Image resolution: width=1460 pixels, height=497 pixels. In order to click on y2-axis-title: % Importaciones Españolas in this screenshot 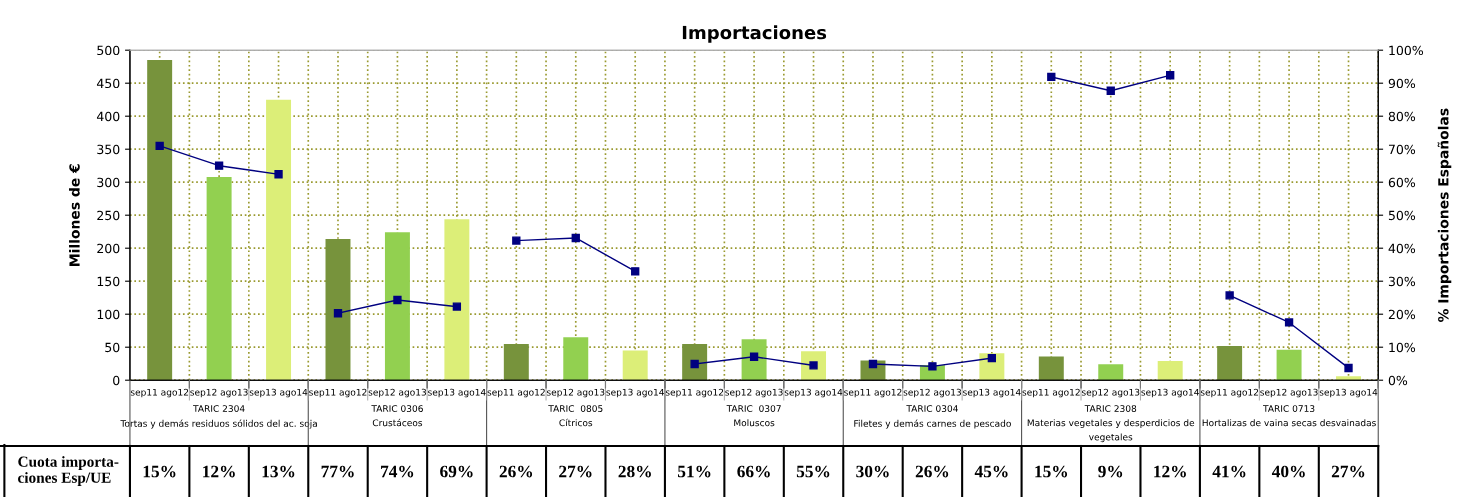, I will do `click(1444, 215)`.